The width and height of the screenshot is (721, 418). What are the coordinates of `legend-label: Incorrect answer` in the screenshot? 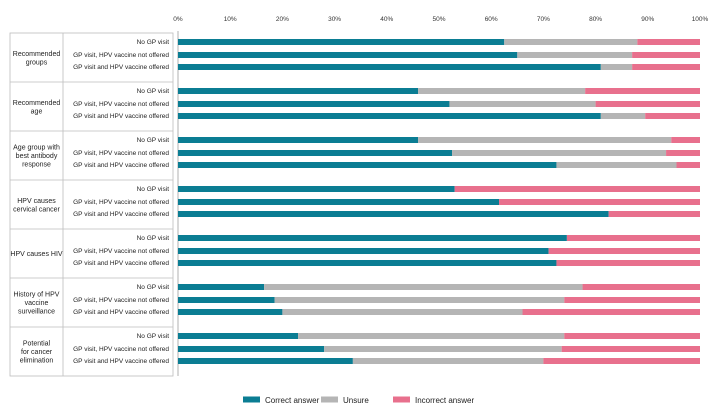 It's located at (444, 400).